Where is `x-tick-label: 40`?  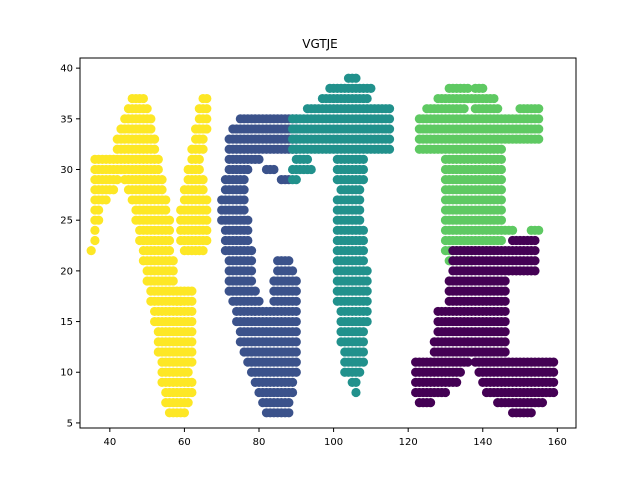 x-tick-label: 40 is located at coordinates (109, 442).